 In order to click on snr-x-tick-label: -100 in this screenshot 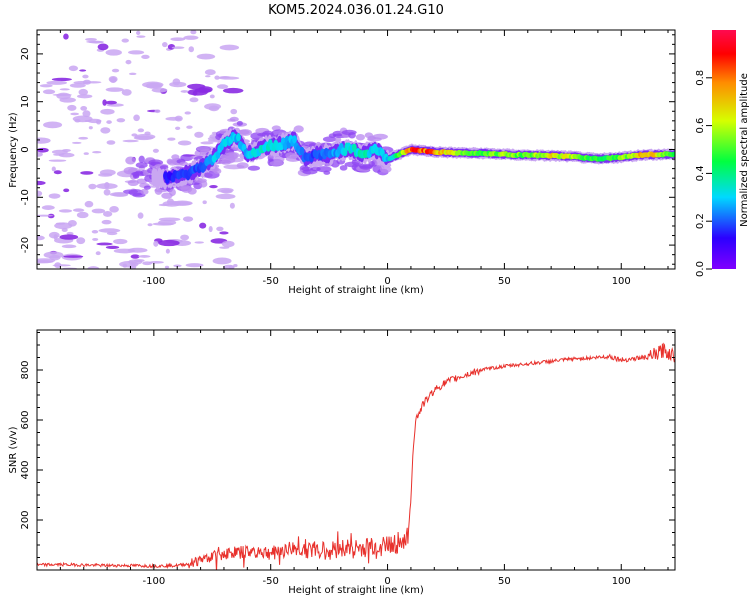, I will do `click(153, 581)`.